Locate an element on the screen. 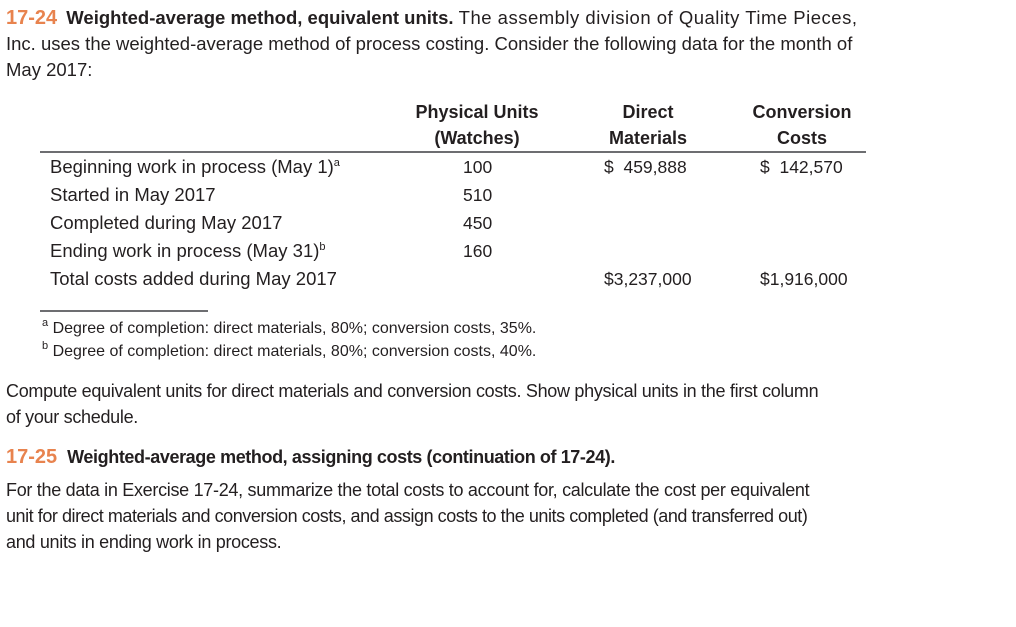 The width and height of the screenshot is (1016, 627). cell-physical-units: 100 is located at coordinates (478, 167).